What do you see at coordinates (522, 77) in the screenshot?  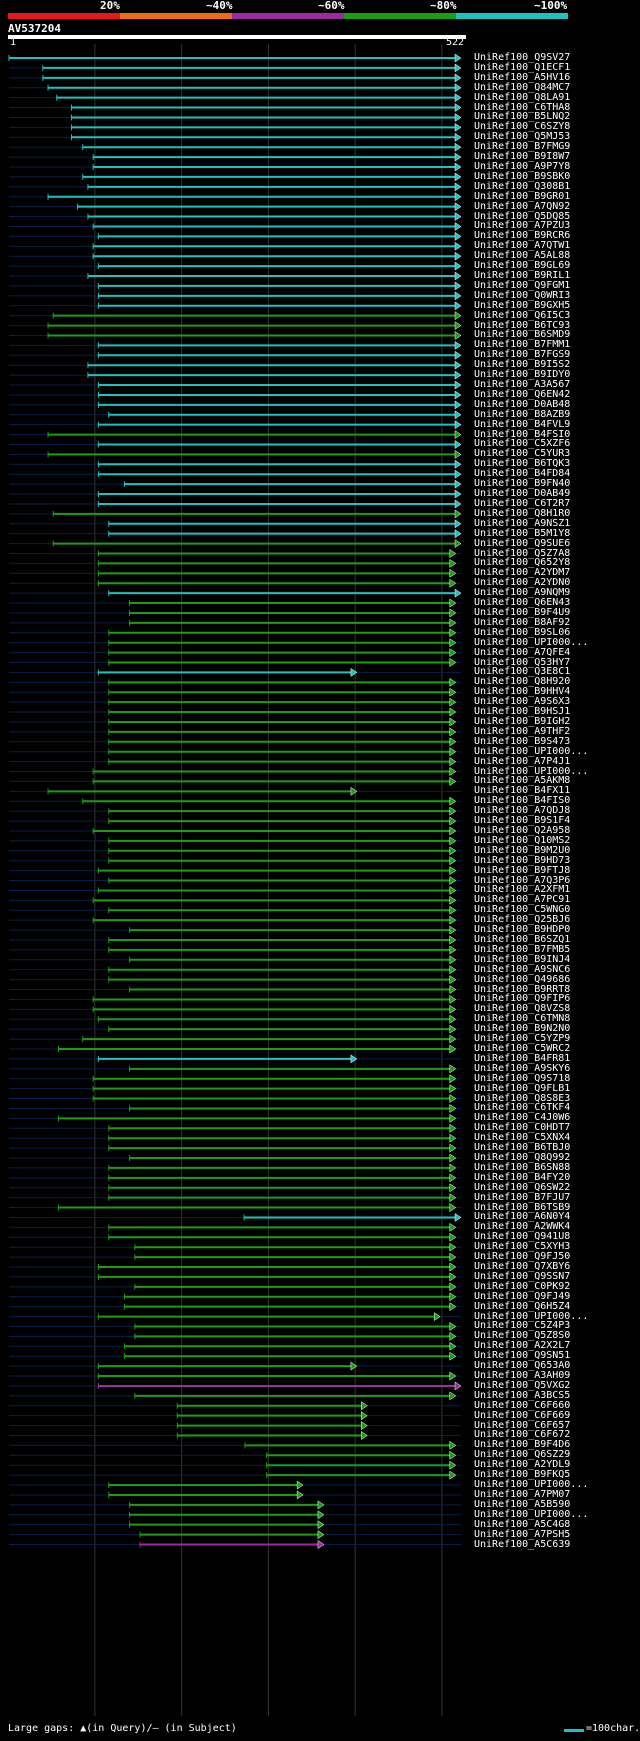 I see `hit-label: UniRef100_A5HV16` at bounding box center [522, 77].